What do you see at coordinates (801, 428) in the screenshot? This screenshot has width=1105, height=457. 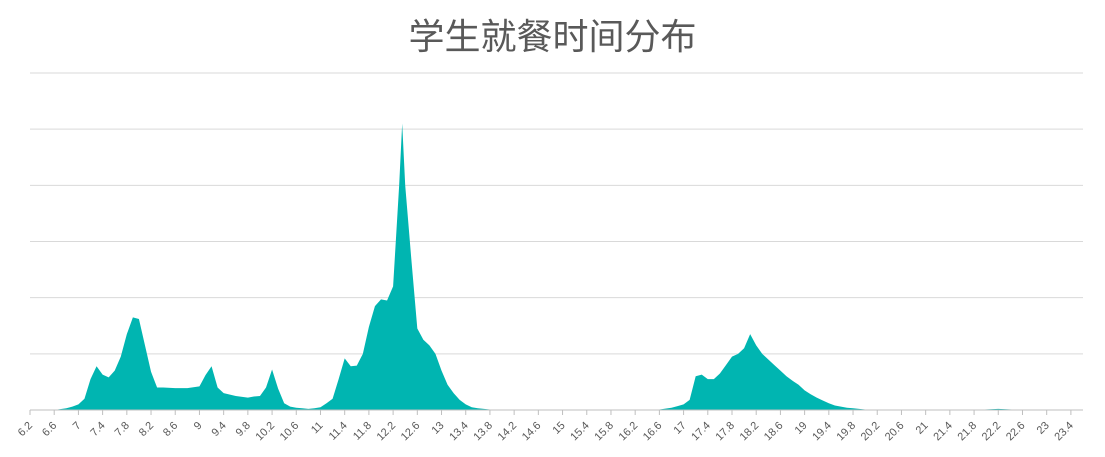 I see `x-tick-label: 19` at bounding box center [801, 428].